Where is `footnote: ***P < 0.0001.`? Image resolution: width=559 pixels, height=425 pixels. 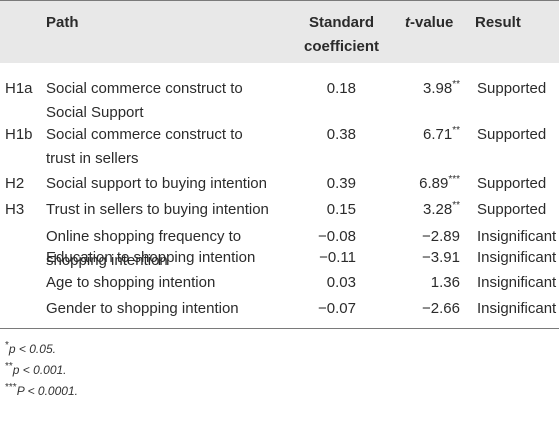
footnote: ***P < 0.0001. is located at coordinates (41, 391).